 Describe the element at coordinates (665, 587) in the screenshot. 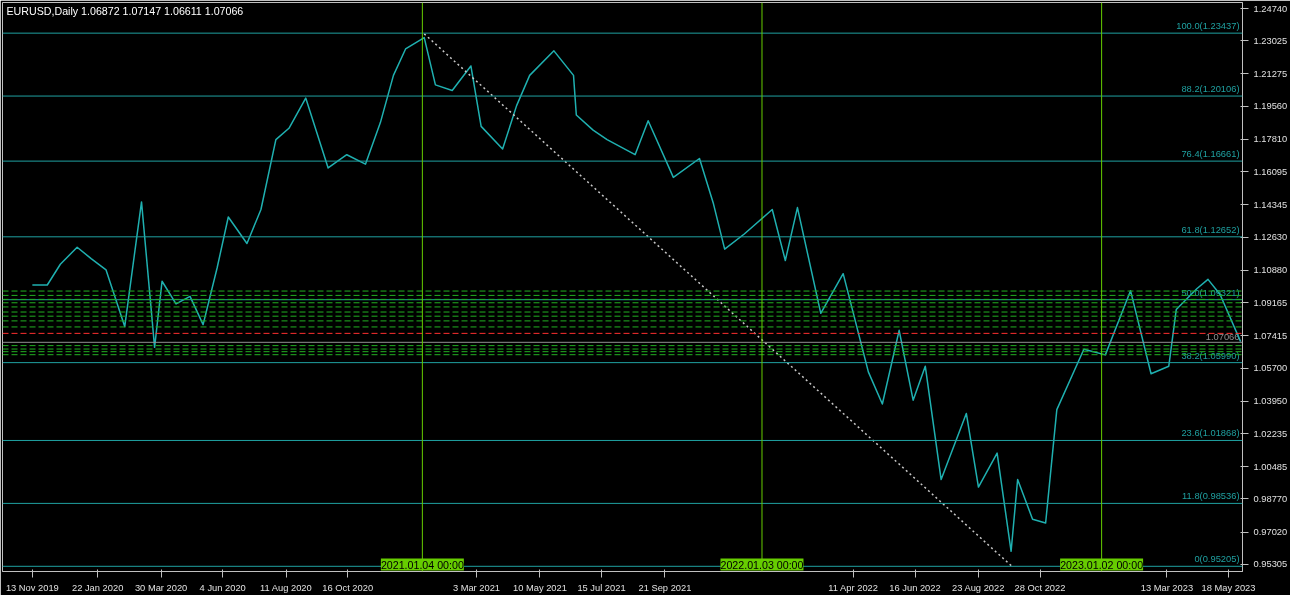

I see `x-tick-label: 21 Sep 2021` at that location.